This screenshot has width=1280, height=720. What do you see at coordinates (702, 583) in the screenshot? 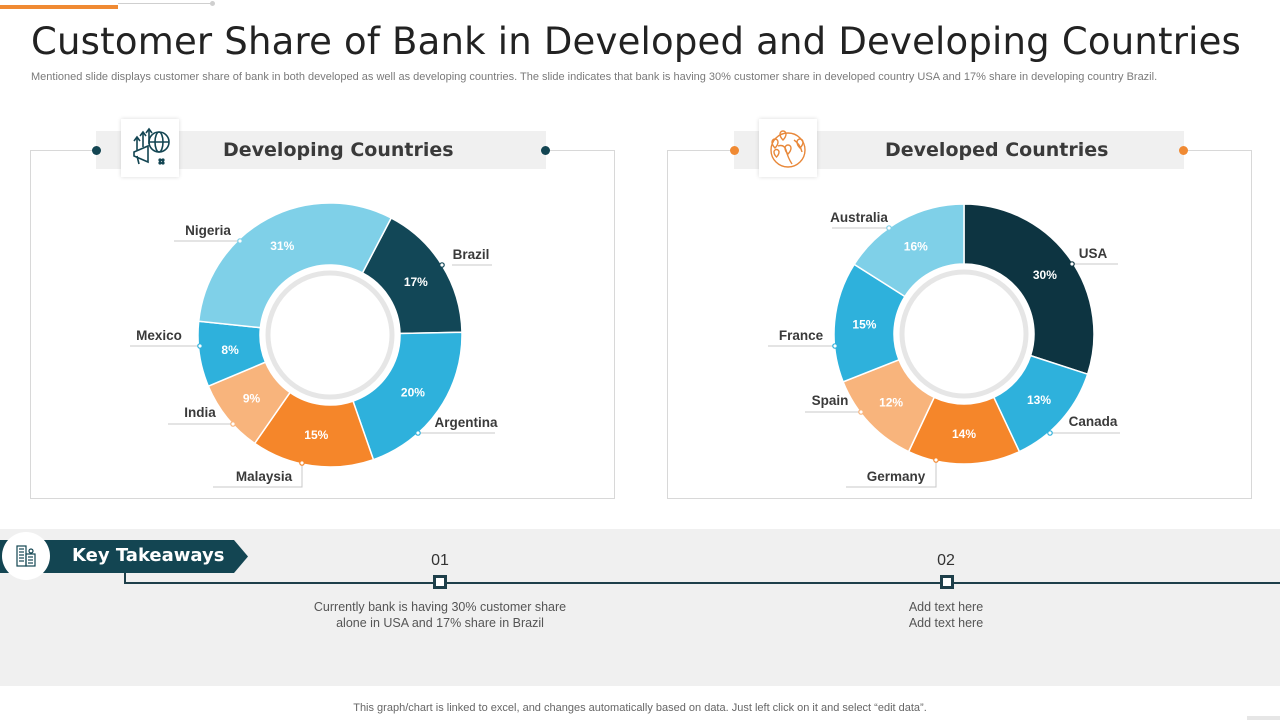
I see `timeline-line` at bounding box center [702, 583].